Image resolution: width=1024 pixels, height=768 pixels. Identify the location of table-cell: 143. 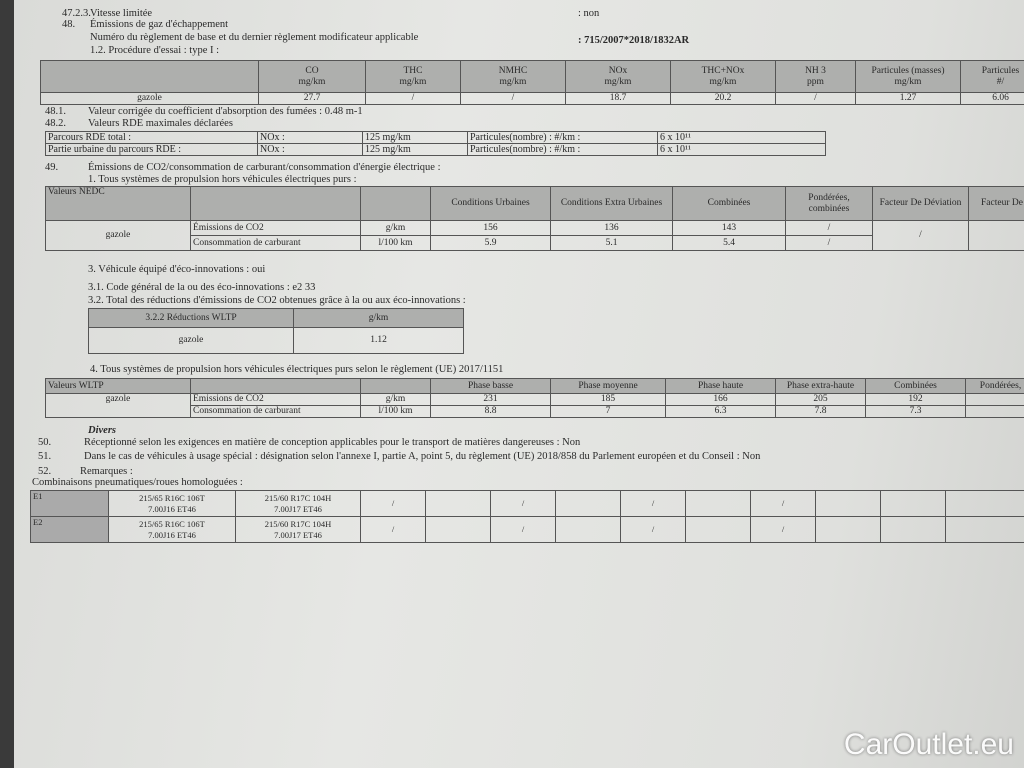
(729, 228).